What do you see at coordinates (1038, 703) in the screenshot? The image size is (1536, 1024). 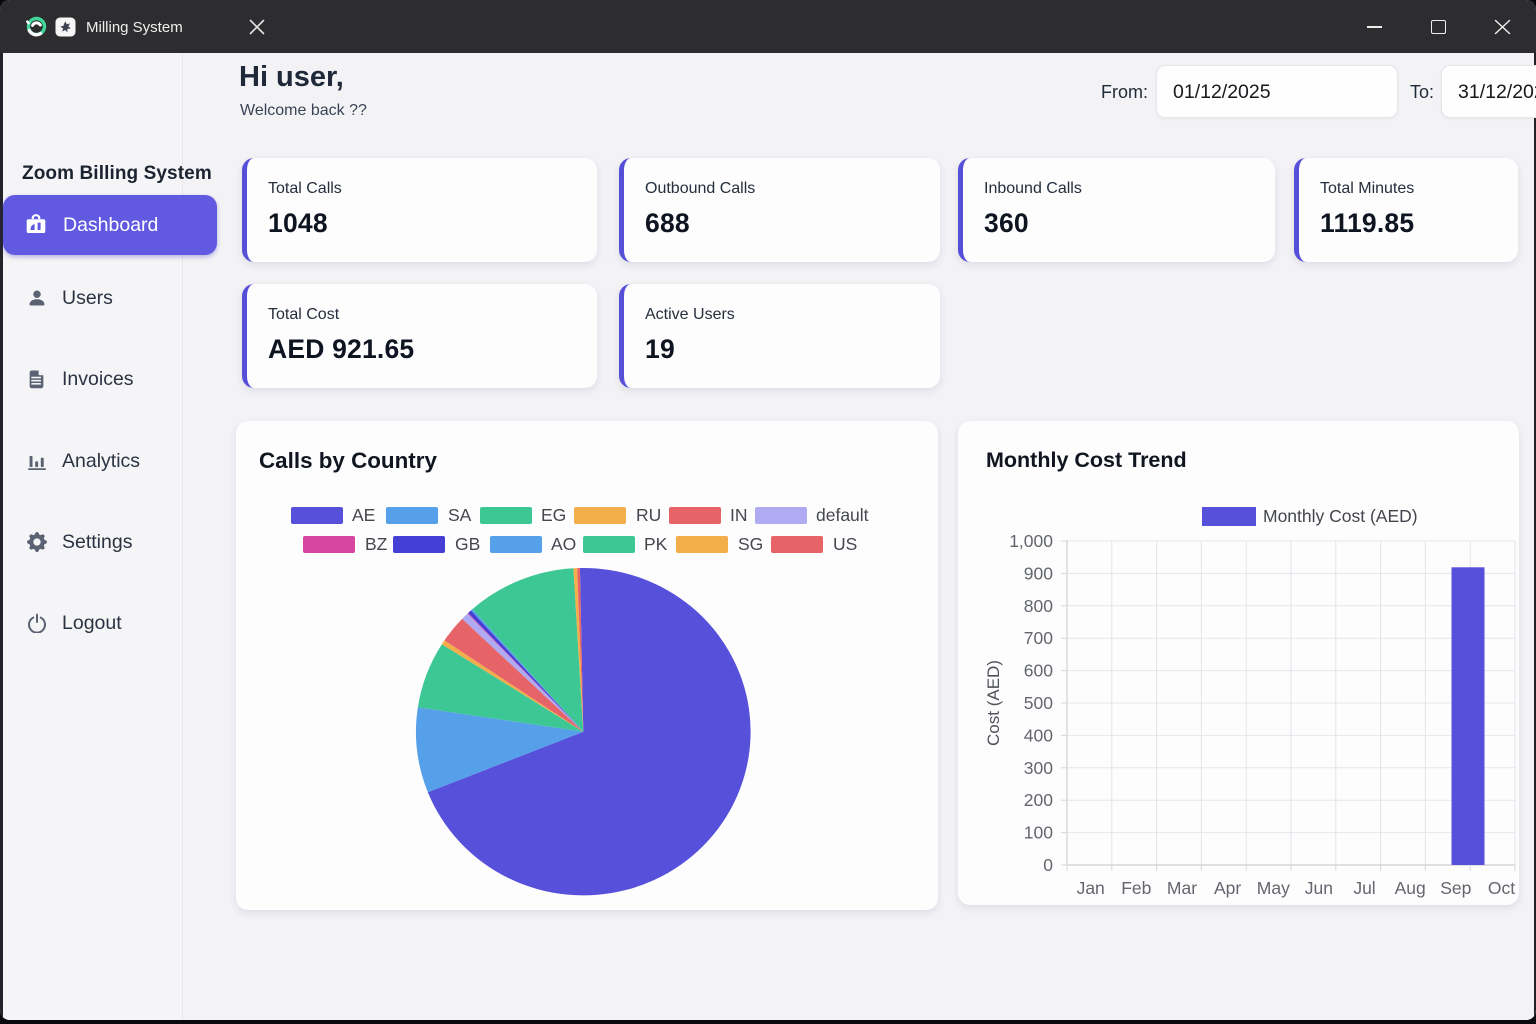 I see `svg-text: 500` at bounding box center [1038, 703].